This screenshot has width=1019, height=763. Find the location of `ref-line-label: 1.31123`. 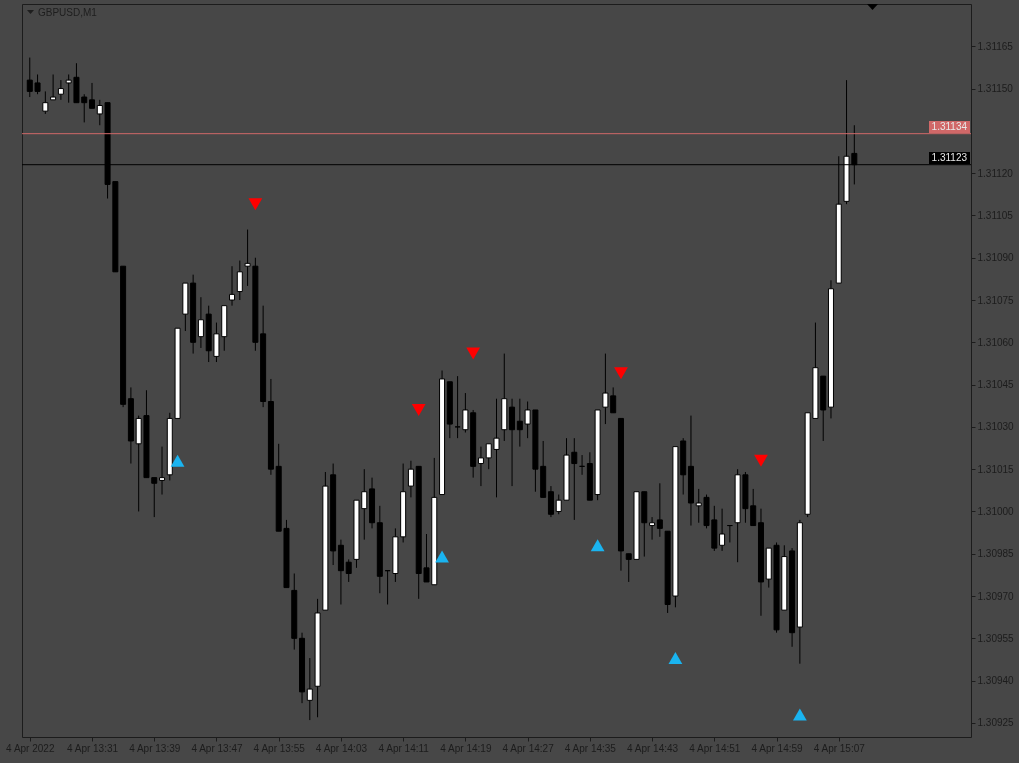

ref-line-label: 1.31123 is located at coordinates (949, 157).